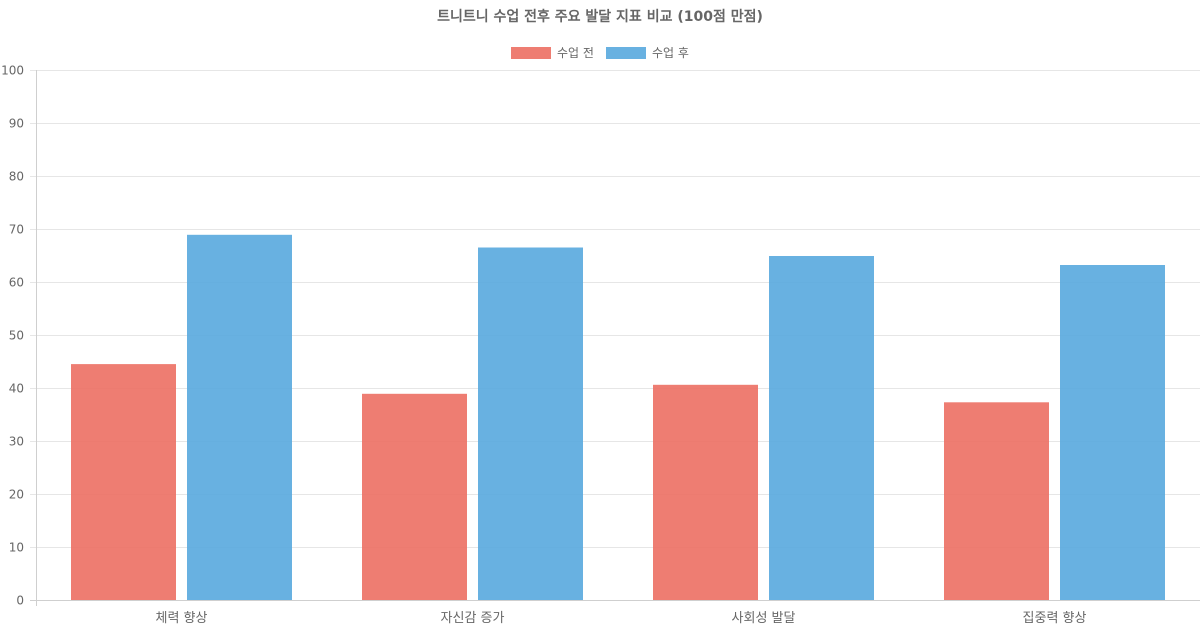  Describe the element at coordinates (621, 618) in the screenshot. I see `x-axis-labels: 체력 향상 자신감 증가 사회성 발달 집중력 향상` at that location.